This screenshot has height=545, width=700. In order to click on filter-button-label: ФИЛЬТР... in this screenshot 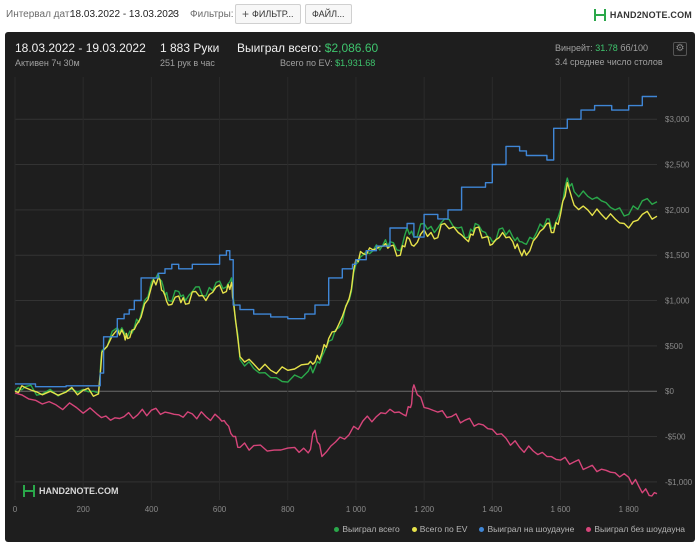, I will do `click(273, 14)`.